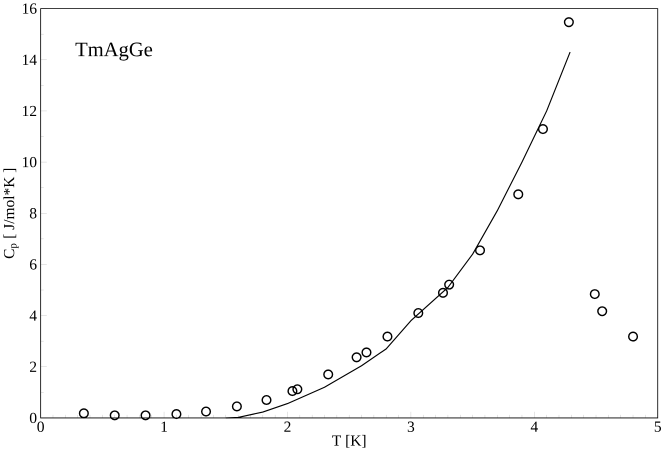  What do you see at coordinates (29, 162) in the screenshot?
I see `y-tick-label: 10` at bounding box center [29, 162].